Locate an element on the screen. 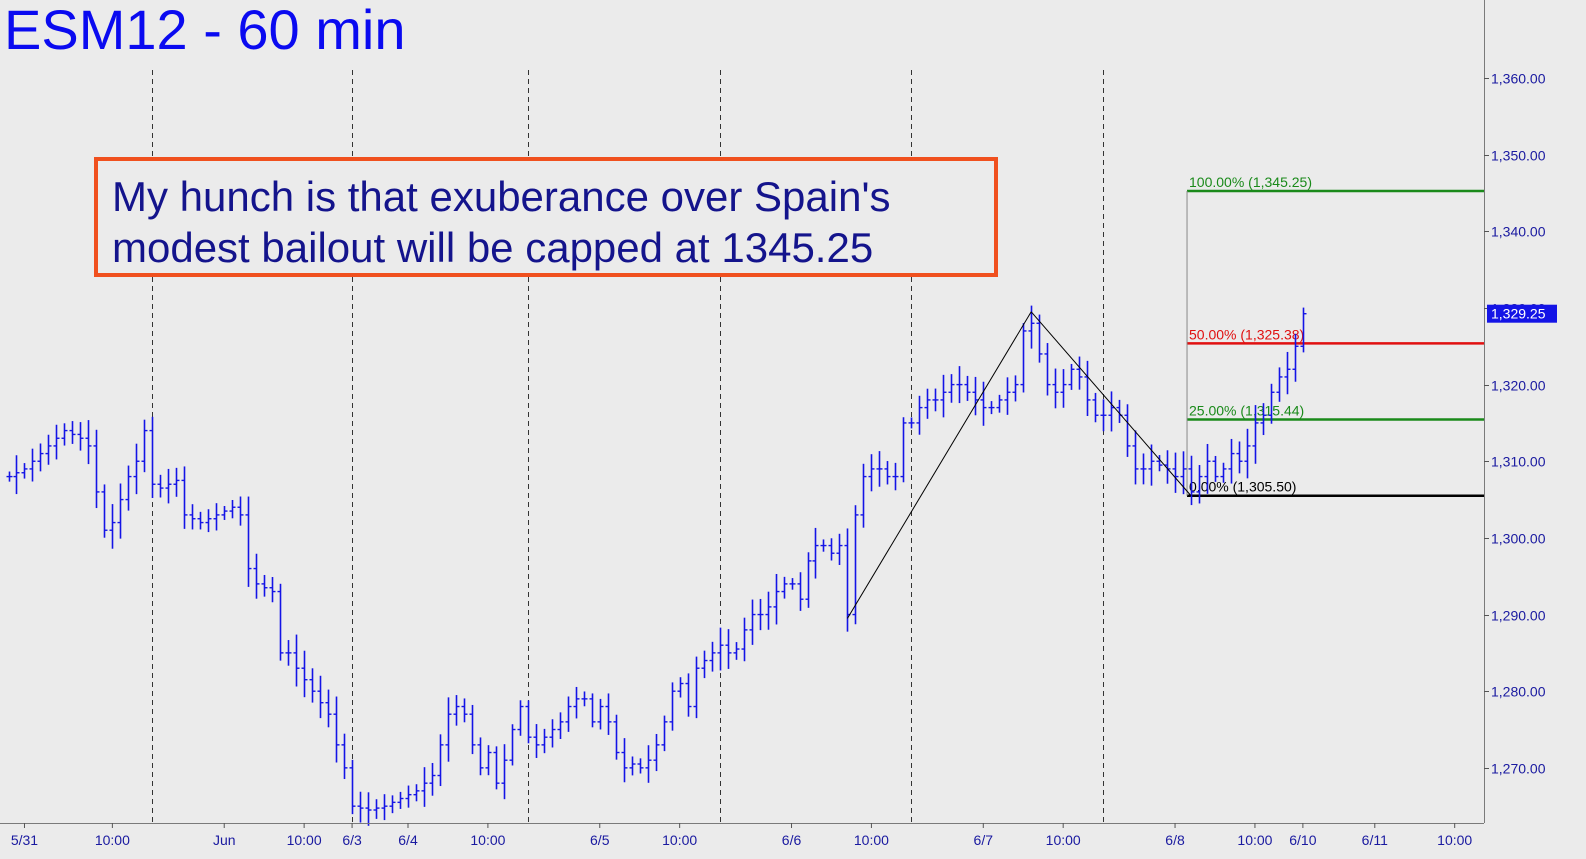 The height and width of the screenshot is (859, 1586). annotation-line-1: My hunch is that exuberance over Spain's is located at coordinates (501, 196).